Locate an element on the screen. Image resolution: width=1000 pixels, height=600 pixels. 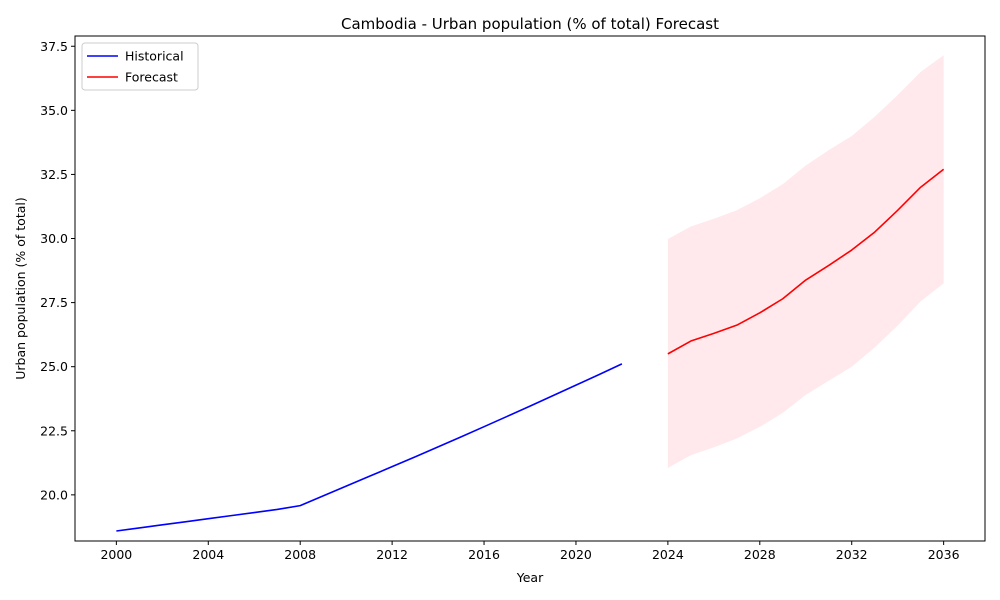
x-tick-label: 2024 is located at coordinates (668, 554).